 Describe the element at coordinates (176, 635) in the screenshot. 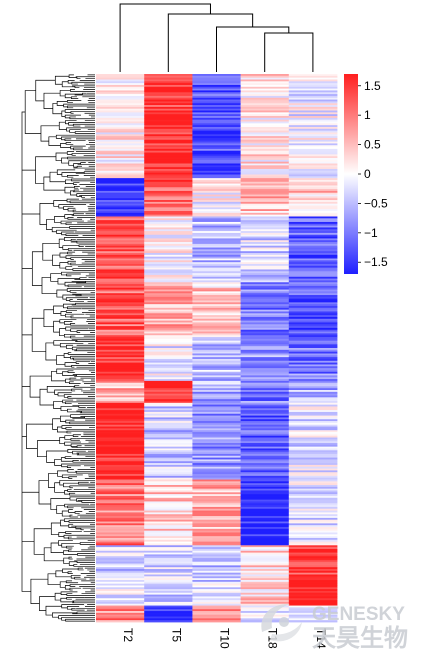

I see `column-label-t5: T5` at that location.